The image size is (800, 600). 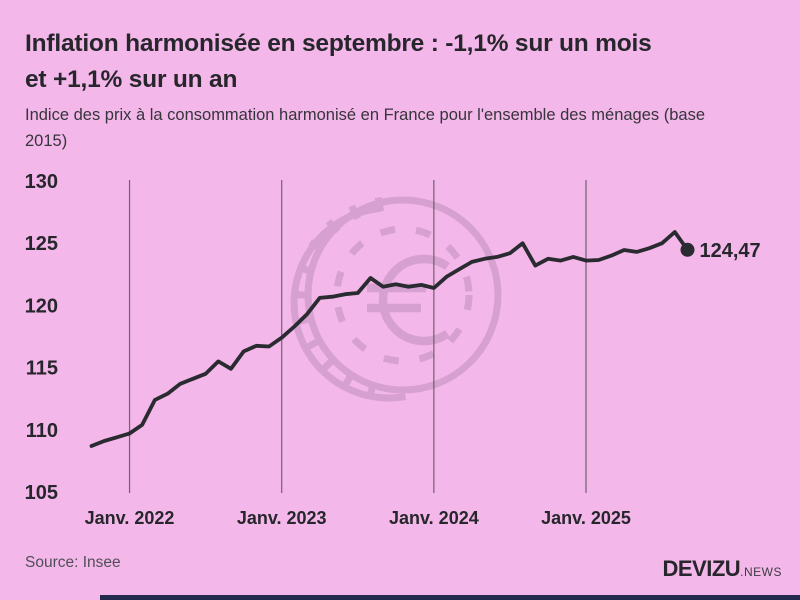 I want to click on x-tick-label: Janv. 2023, so click(x=282, y=518).